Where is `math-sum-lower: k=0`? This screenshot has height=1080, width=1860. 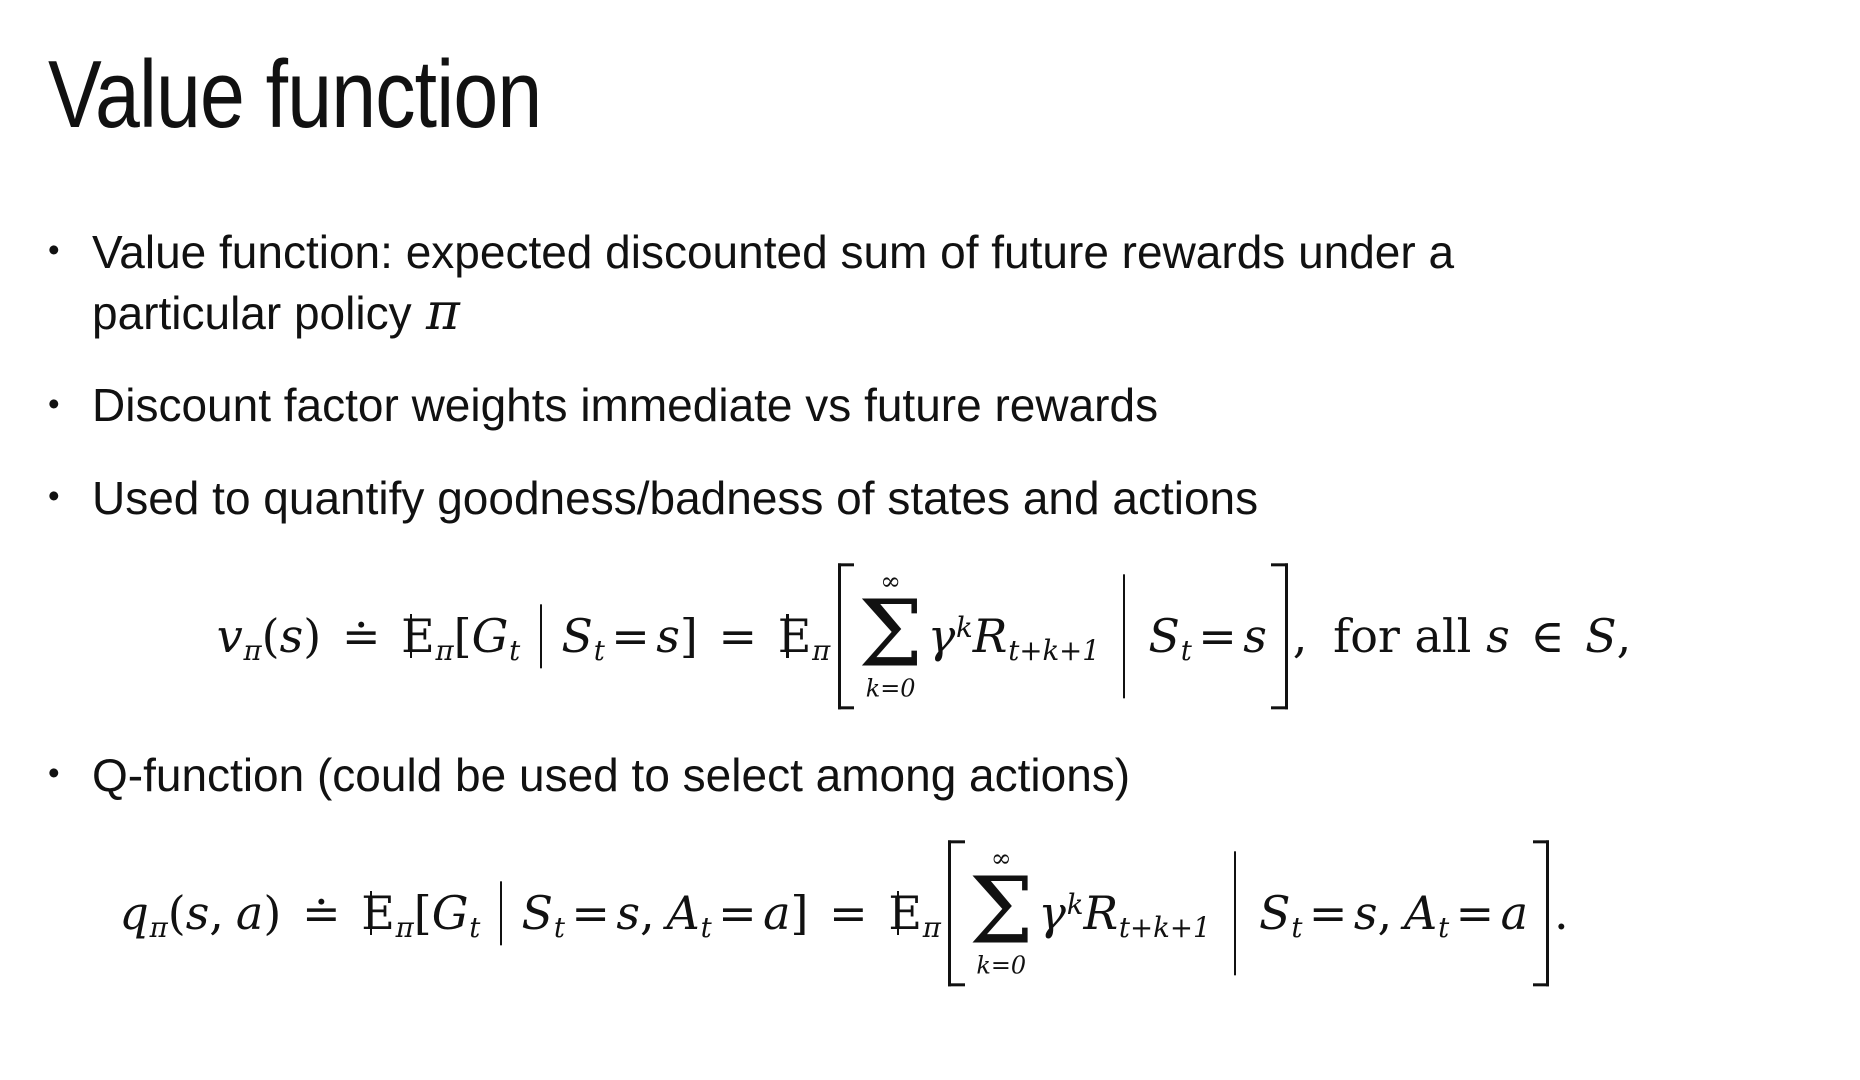
math-sum-lower: k=0 is located at coordinates (890, 688).